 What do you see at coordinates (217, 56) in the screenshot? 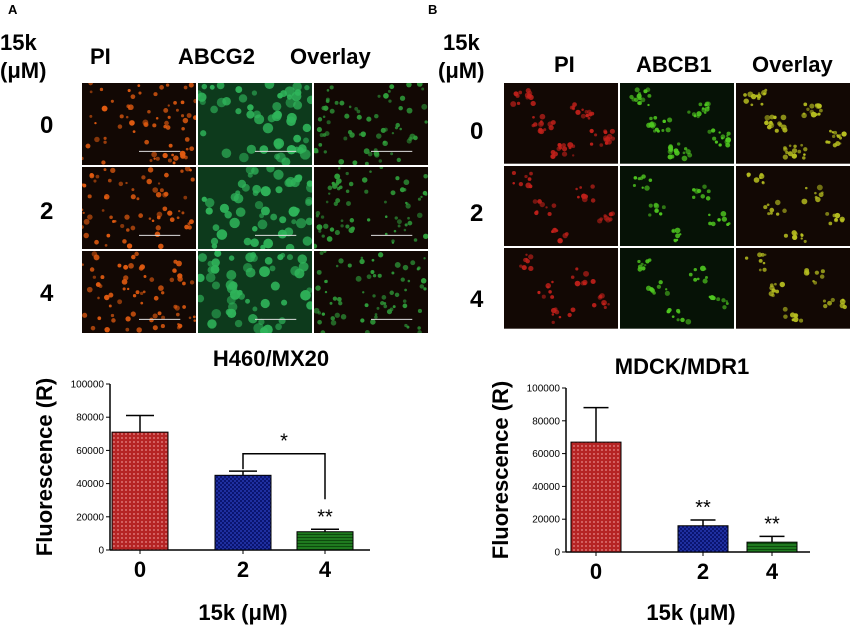
I see `panel-a-col-label: ABCG2` at bounding box center [217, 56].